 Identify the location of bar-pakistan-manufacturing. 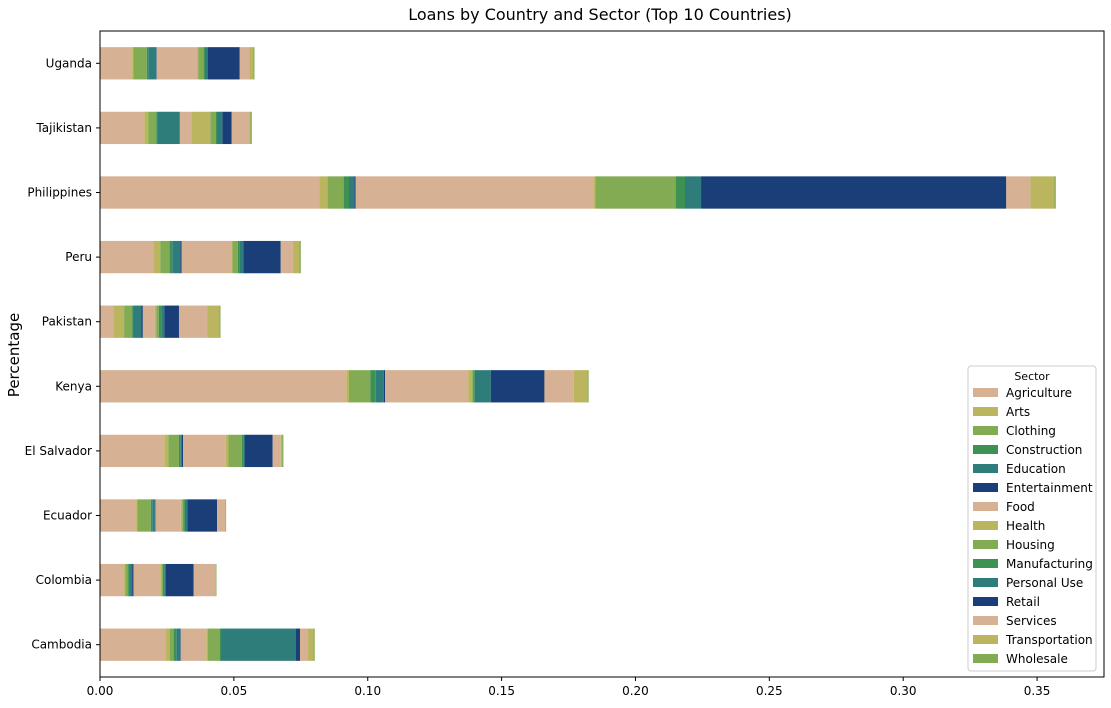
(160, 321).